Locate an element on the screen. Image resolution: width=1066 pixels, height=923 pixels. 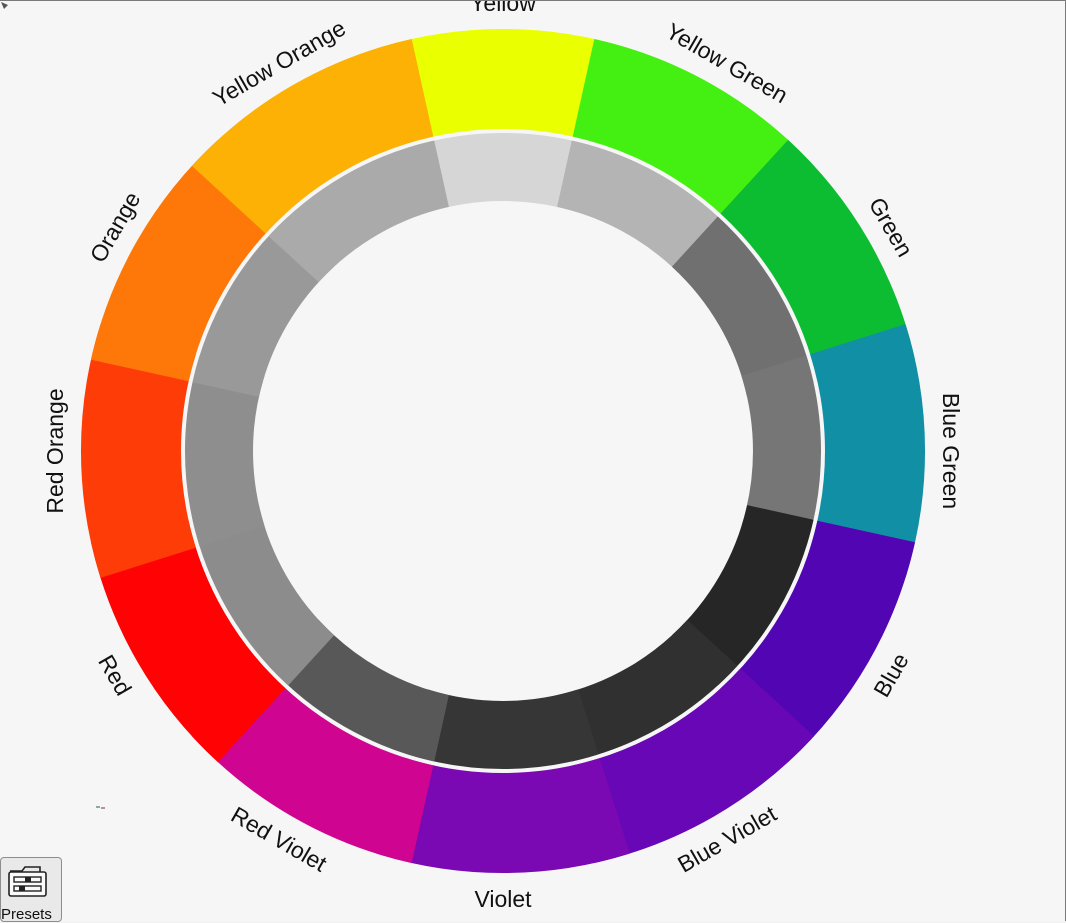
label-violet: Violet is located at coordinates (503, 899).